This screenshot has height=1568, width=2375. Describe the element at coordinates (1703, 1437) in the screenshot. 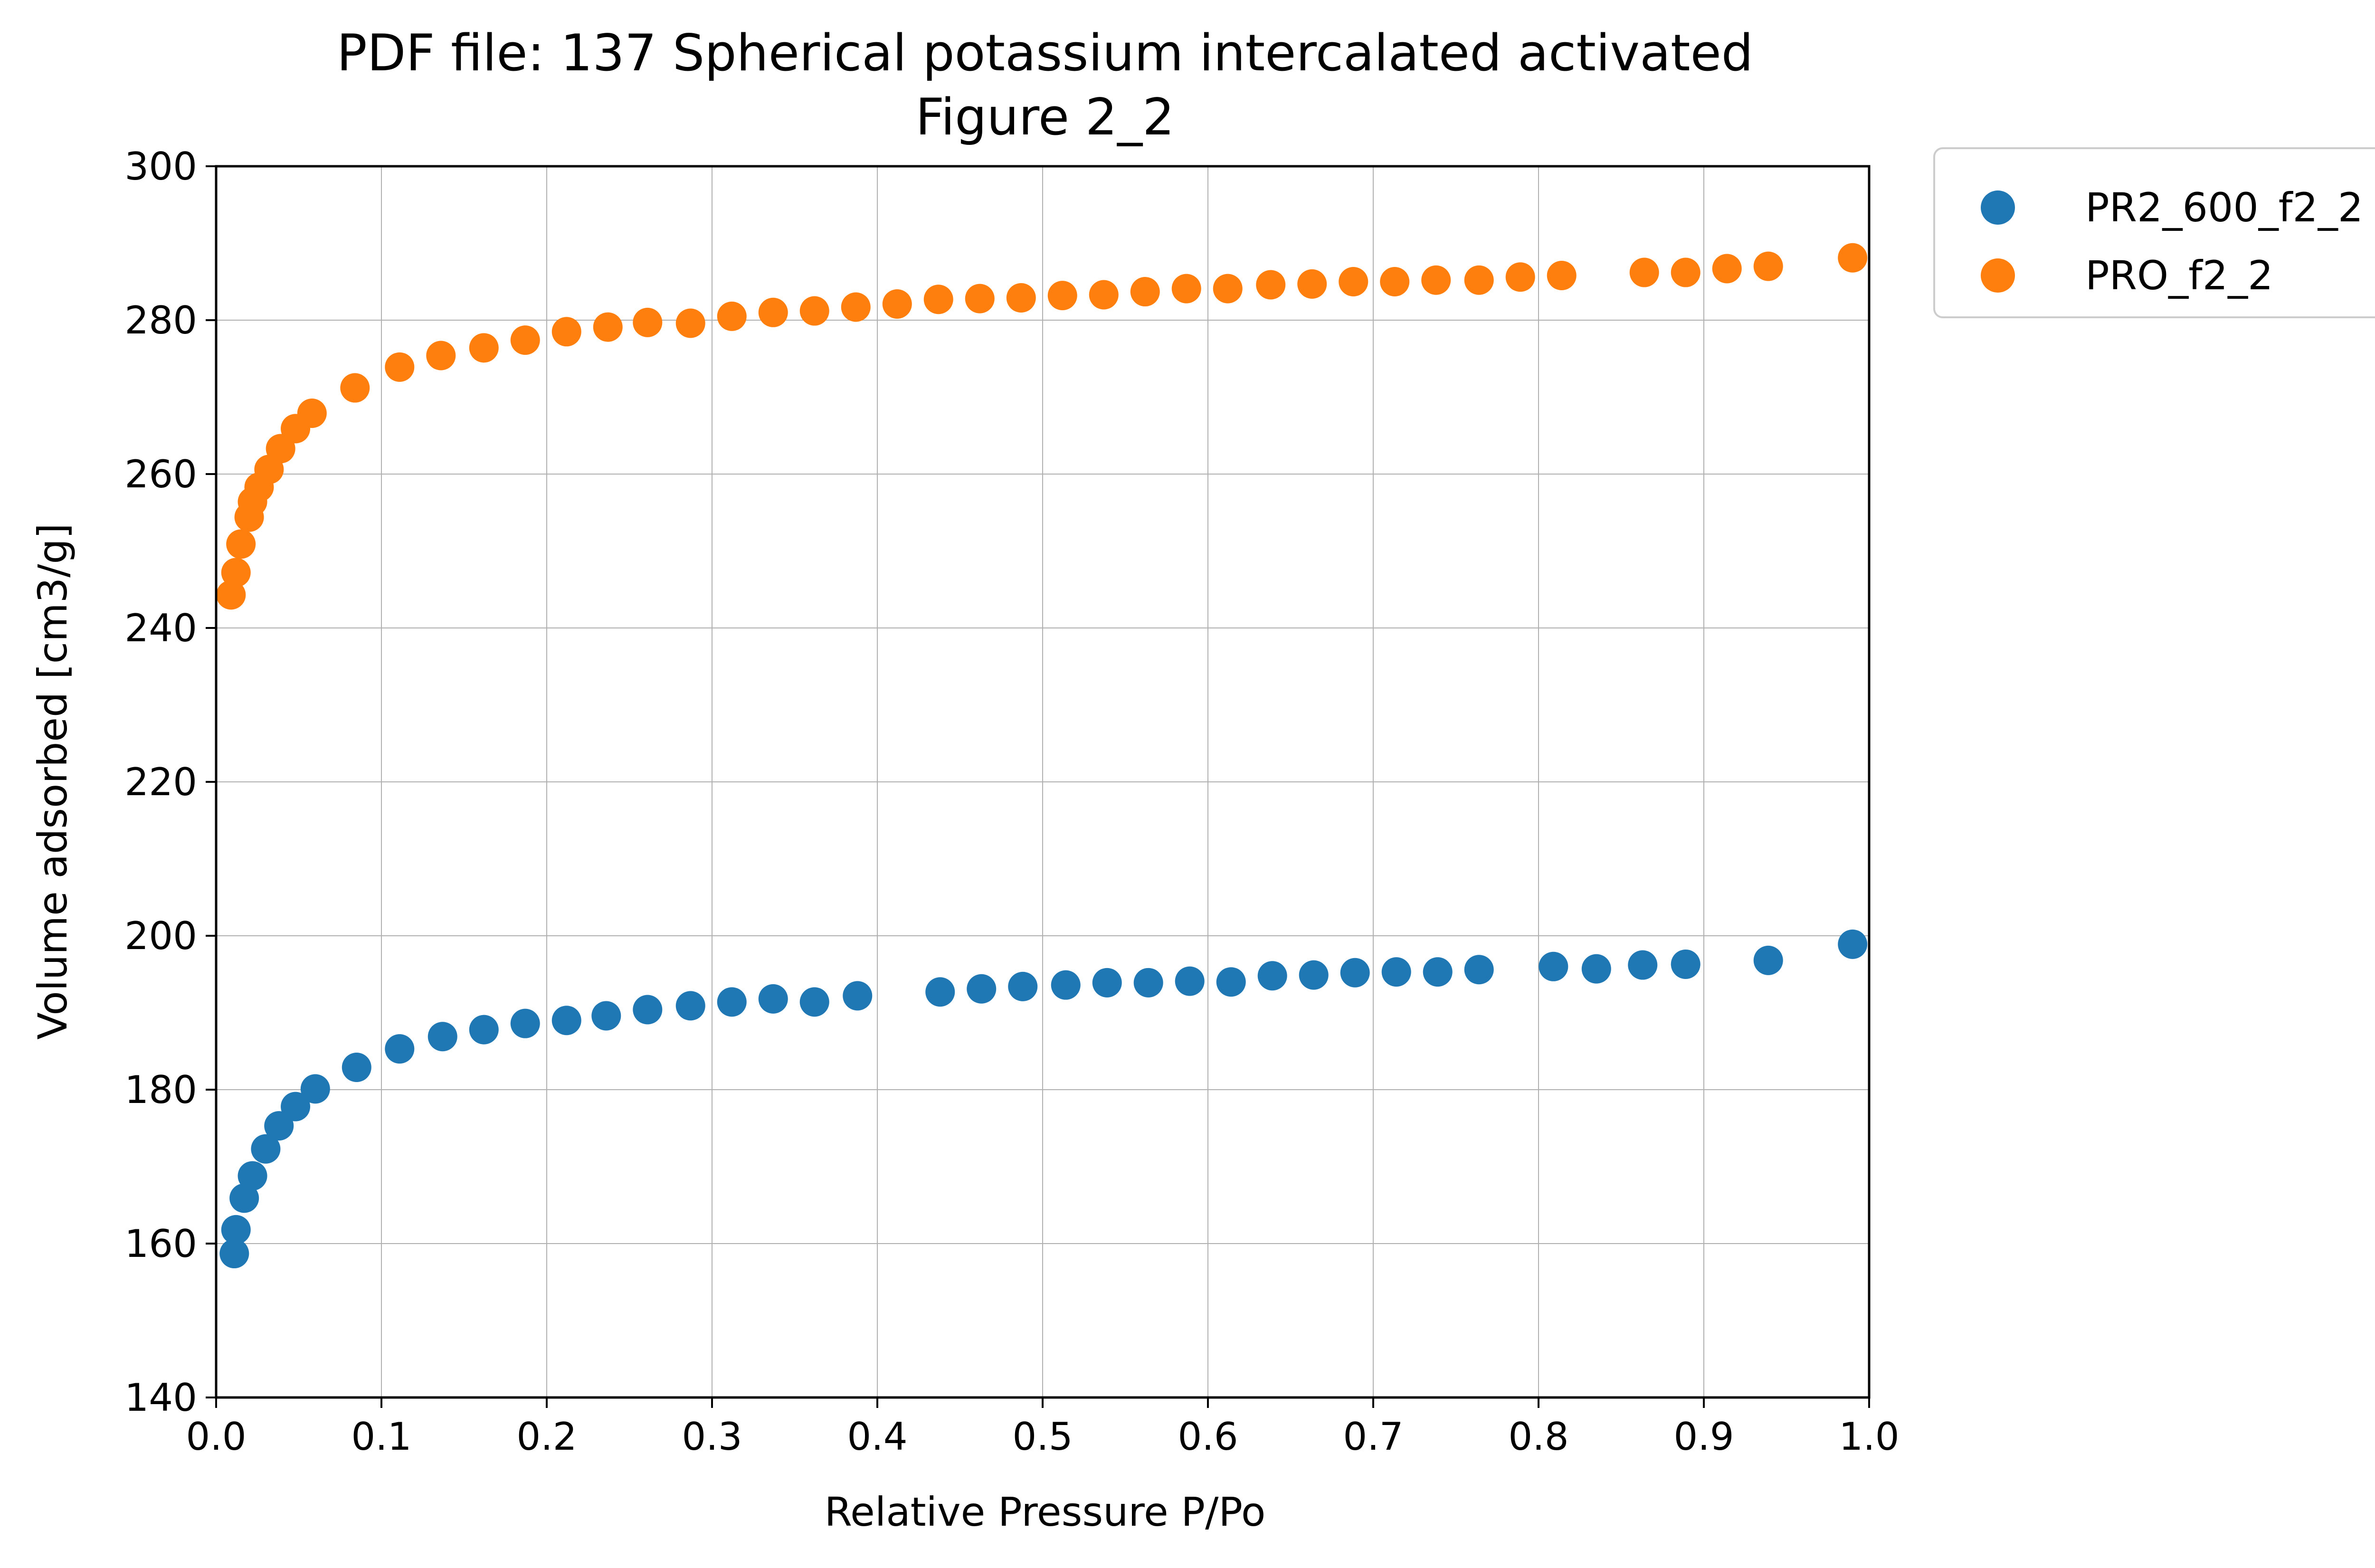

I see `x-tick-label: 0.9` at that location.